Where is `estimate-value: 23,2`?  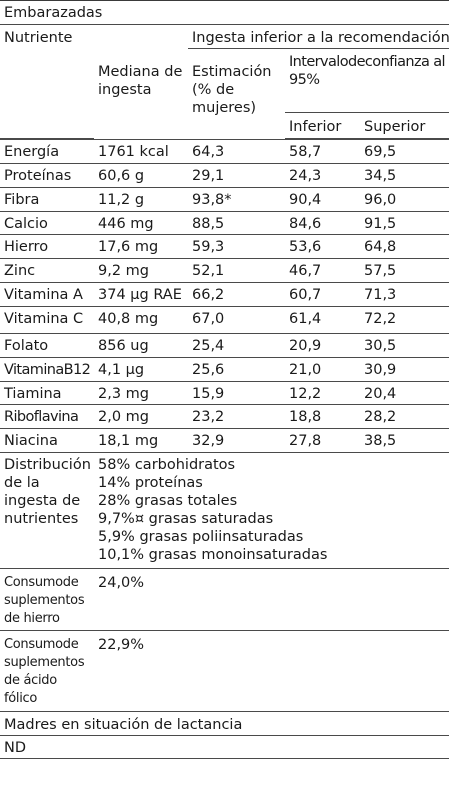
estimate-value: 23,2 is located at coordinates (236, 416).